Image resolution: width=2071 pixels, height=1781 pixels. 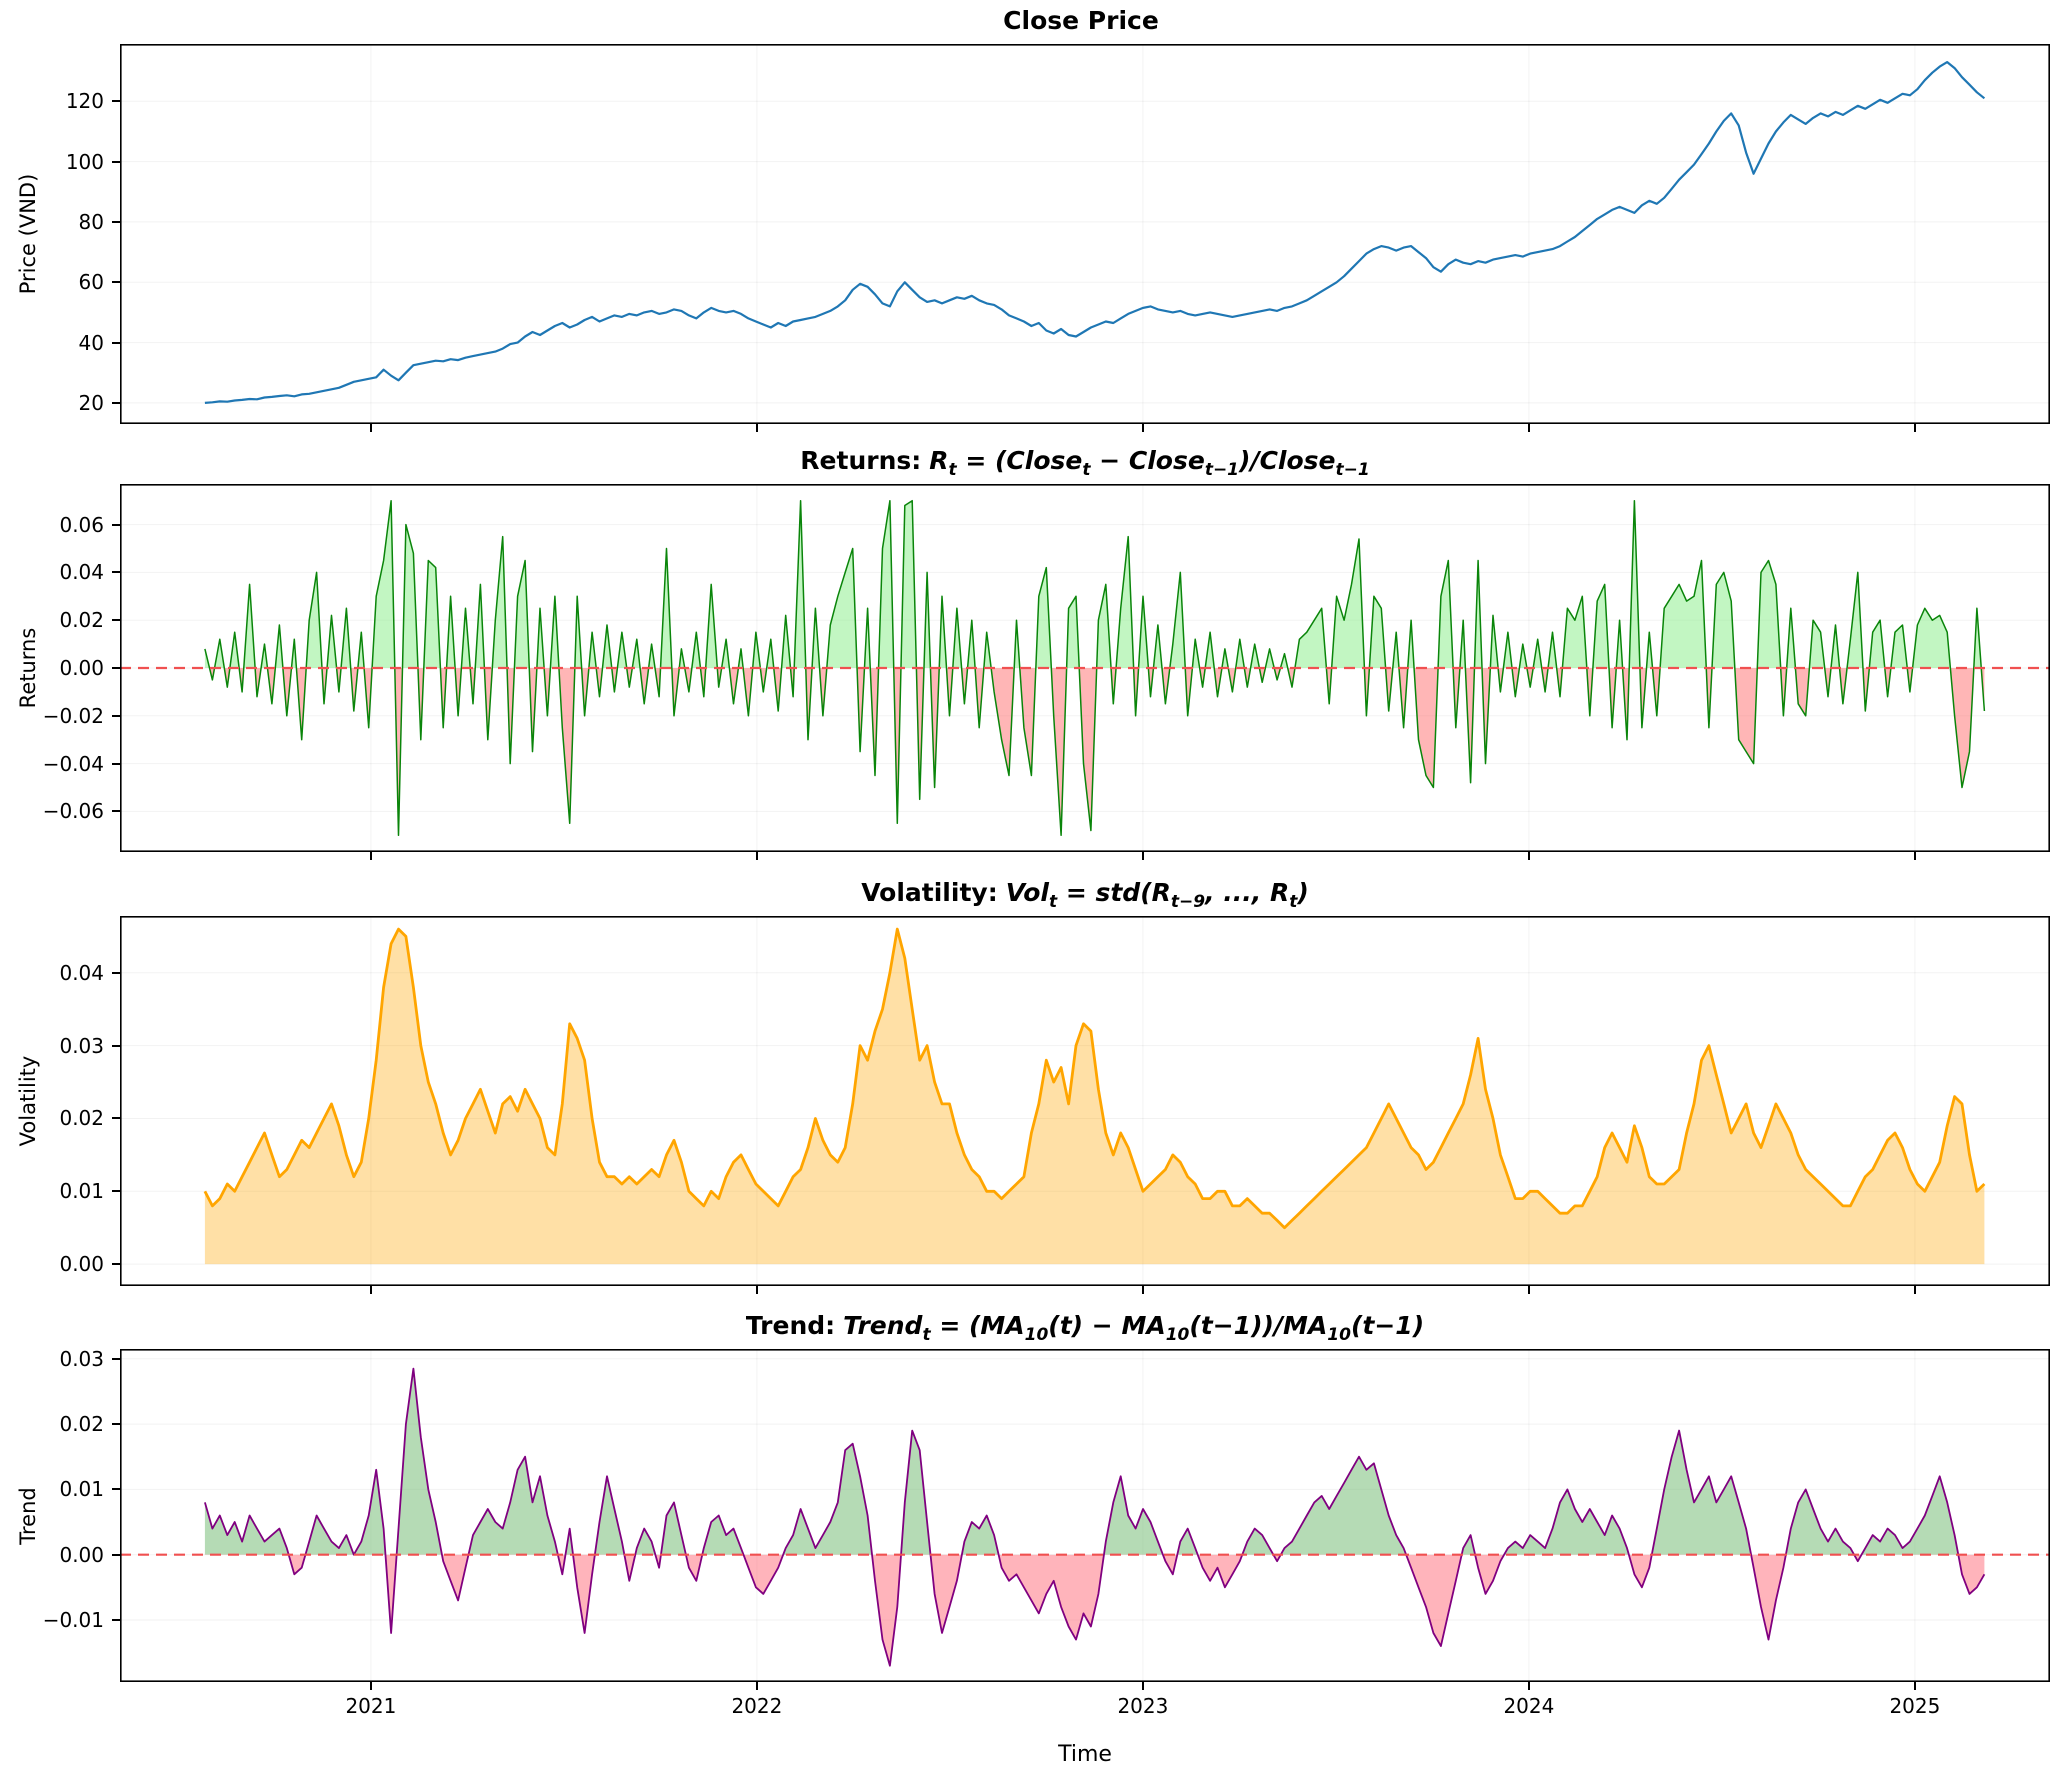 I want to click on y-tick-label: 120, so click(x=84, y=101).